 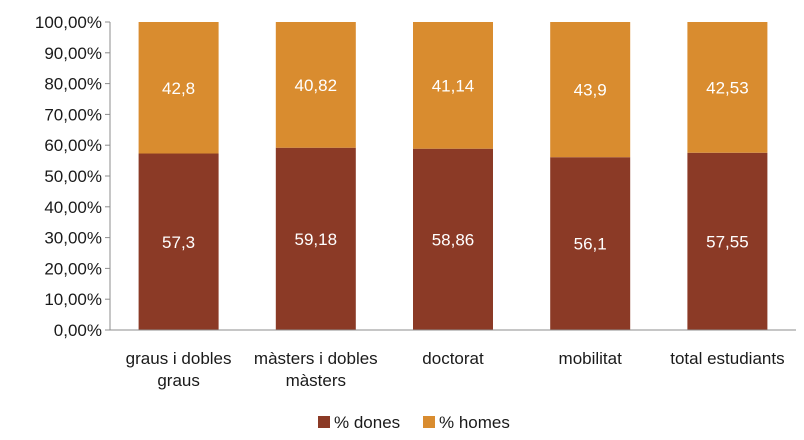 What do you see at coordinates (78, 330) in the screenshot?
I see `y-tick-label: 0,00%` at bounding box center [78, 330].